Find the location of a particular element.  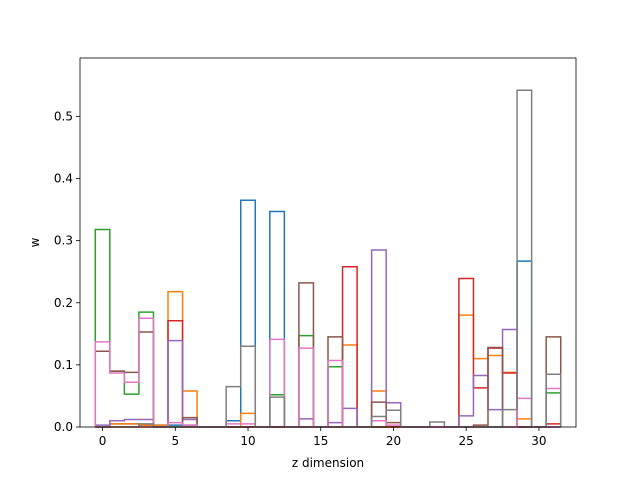

y-tick-label: 0.5 is located at coordinates (63, 116).